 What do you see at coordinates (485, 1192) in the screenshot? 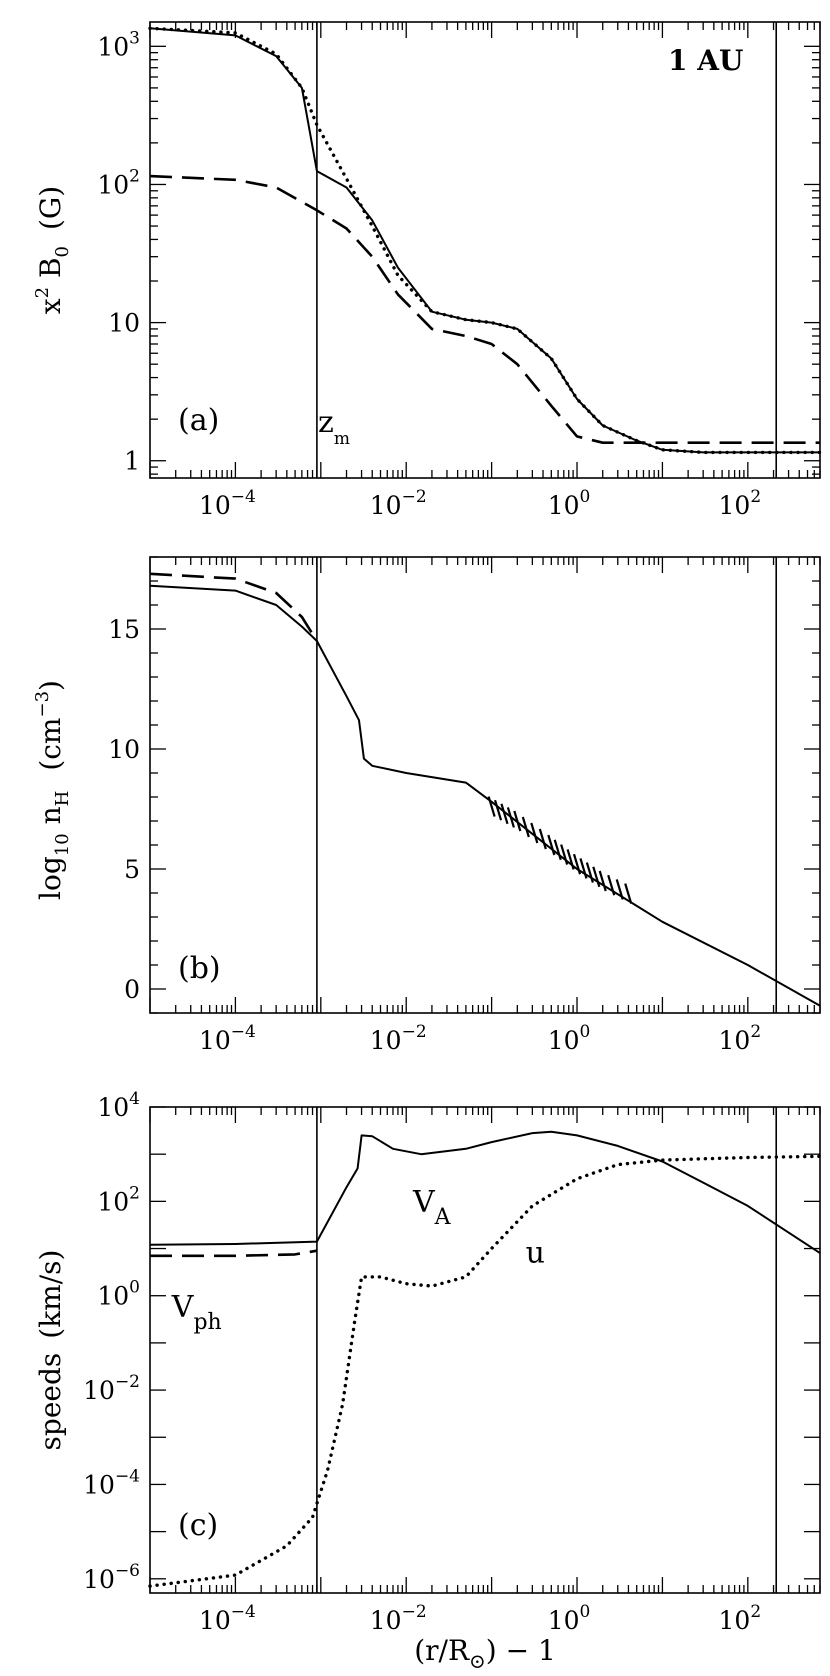
I see `panel-c-series-0-solid` at bounding box center [485, 1192].